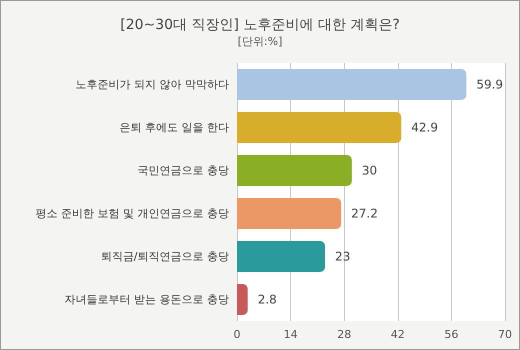 The image size is (520, 350). Describe the element at coordinates (291, 334) in the screenshot. I see `x-tick-label: 14` at that location.